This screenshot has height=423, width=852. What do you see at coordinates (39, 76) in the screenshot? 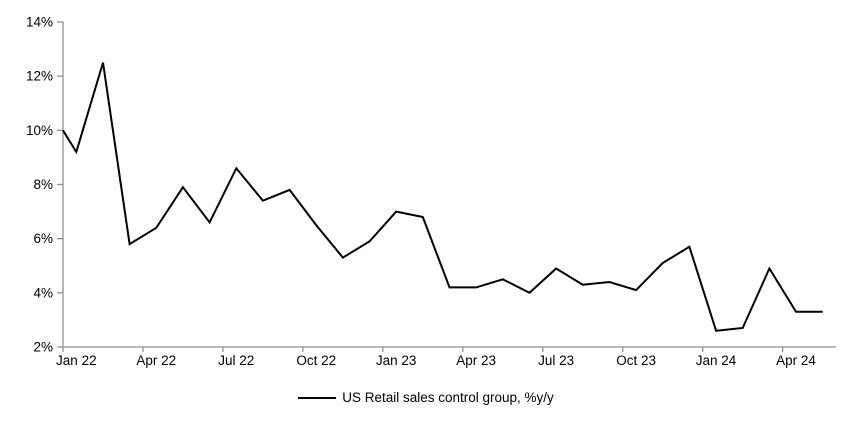
I see `y-tick-label: 12%` at bounding box center [39, 76].